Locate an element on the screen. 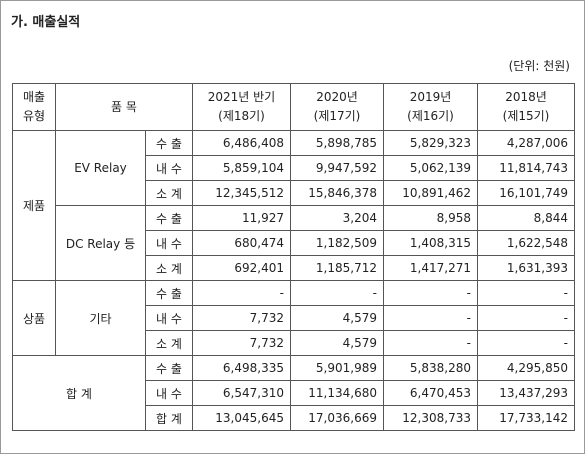  sub-label: 소 계 is located at coordinates (169, 268).